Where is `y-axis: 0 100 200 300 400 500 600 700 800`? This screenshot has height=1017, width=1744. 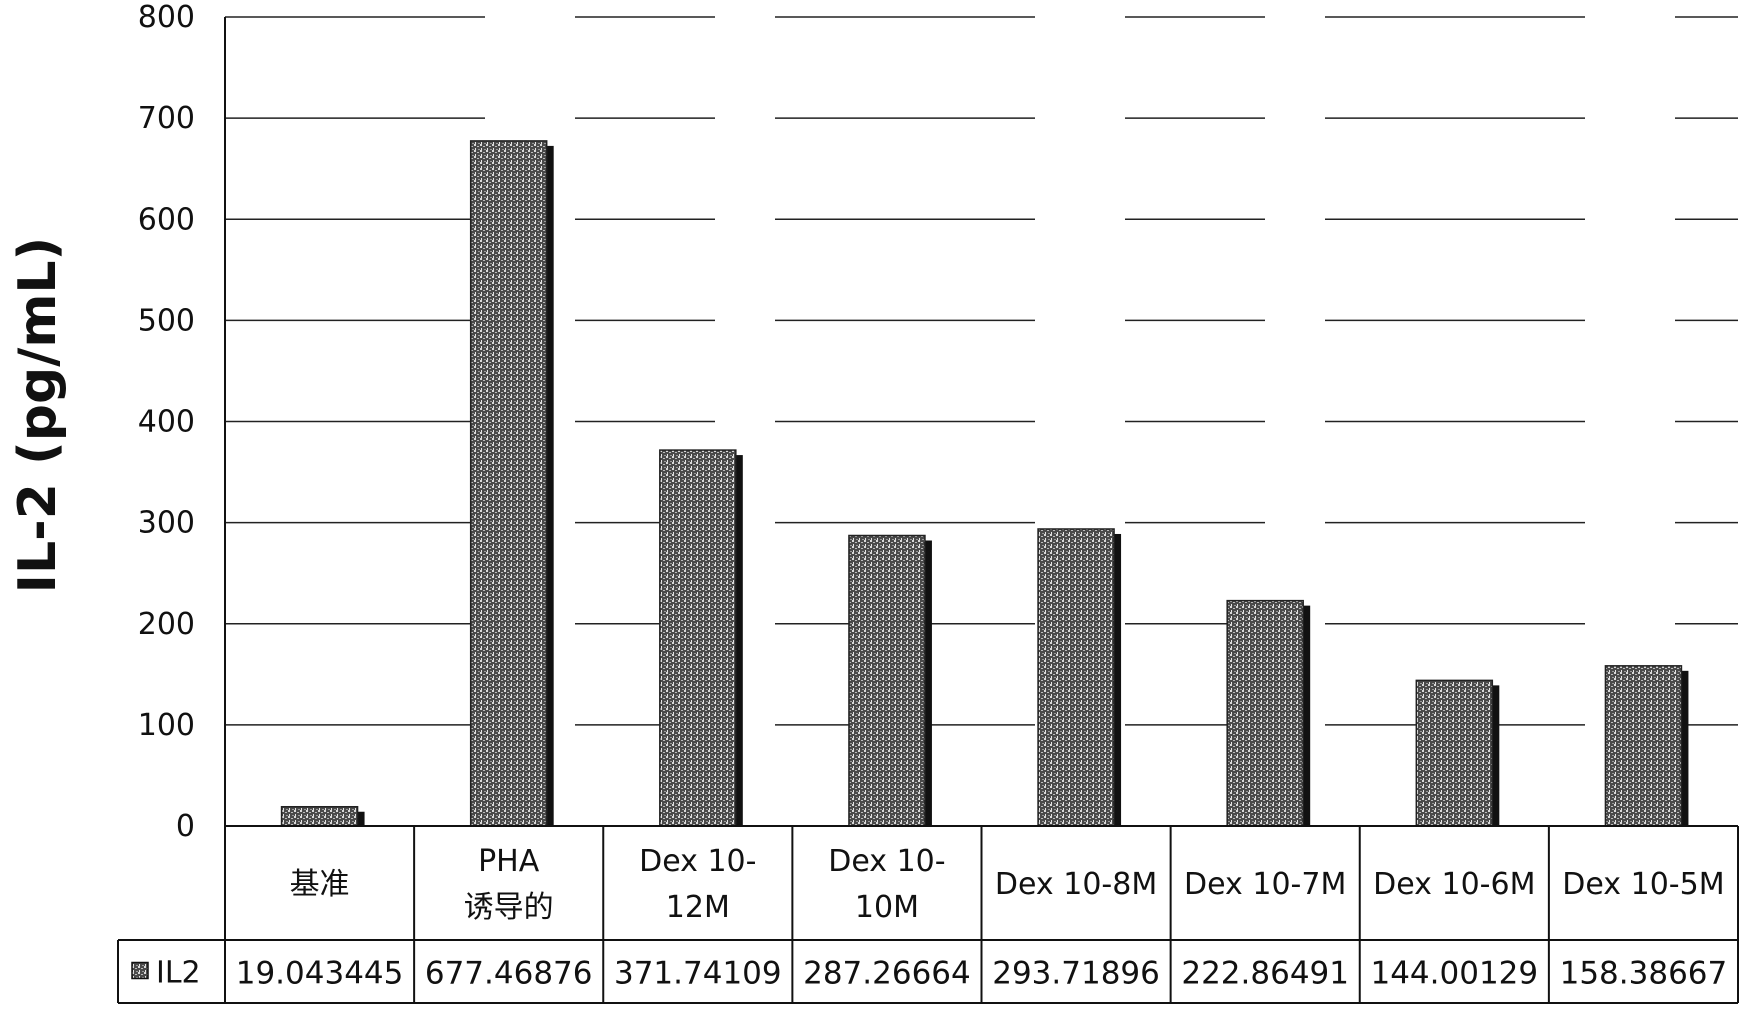
y-axis: 0 100 200 300 400 500 600 700 800 is located at coordinates (181, 422).